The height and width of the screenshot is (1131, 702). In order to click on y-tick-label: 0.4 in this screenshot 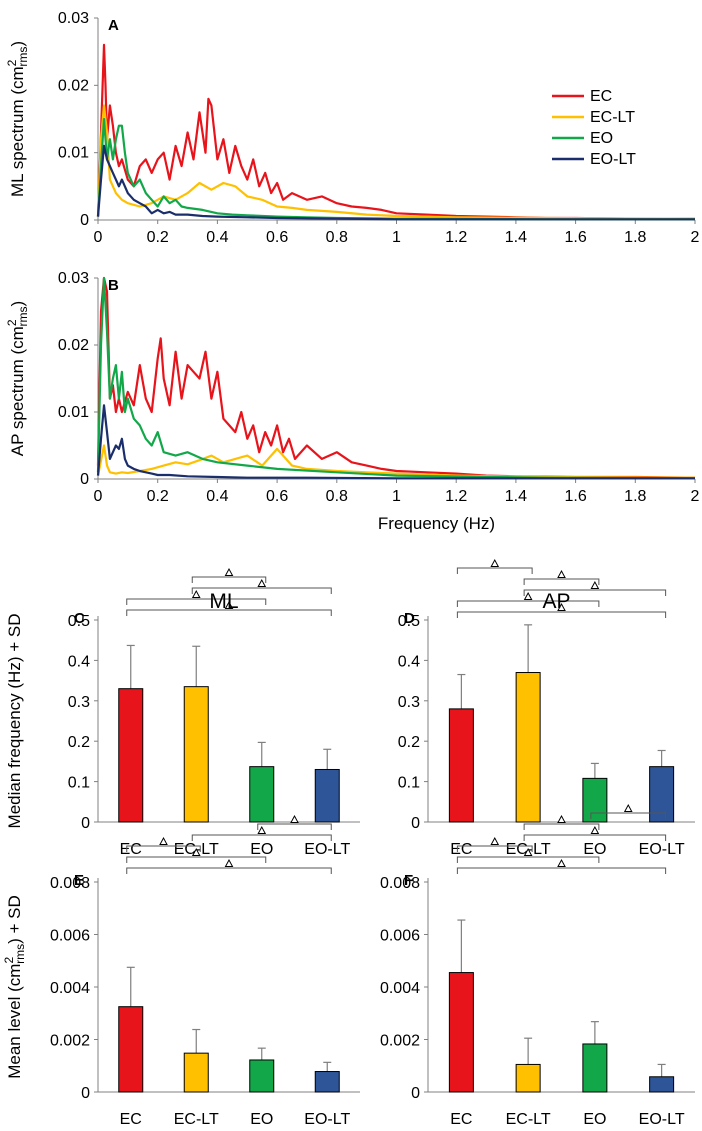, I will do `click(79, 661)`.